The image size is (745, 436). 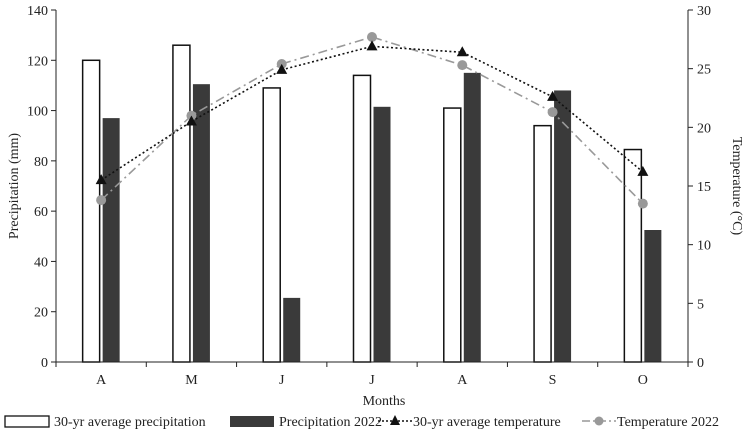 I want to click on legend-swatch-filled-bar, so click(x=252, y=421).